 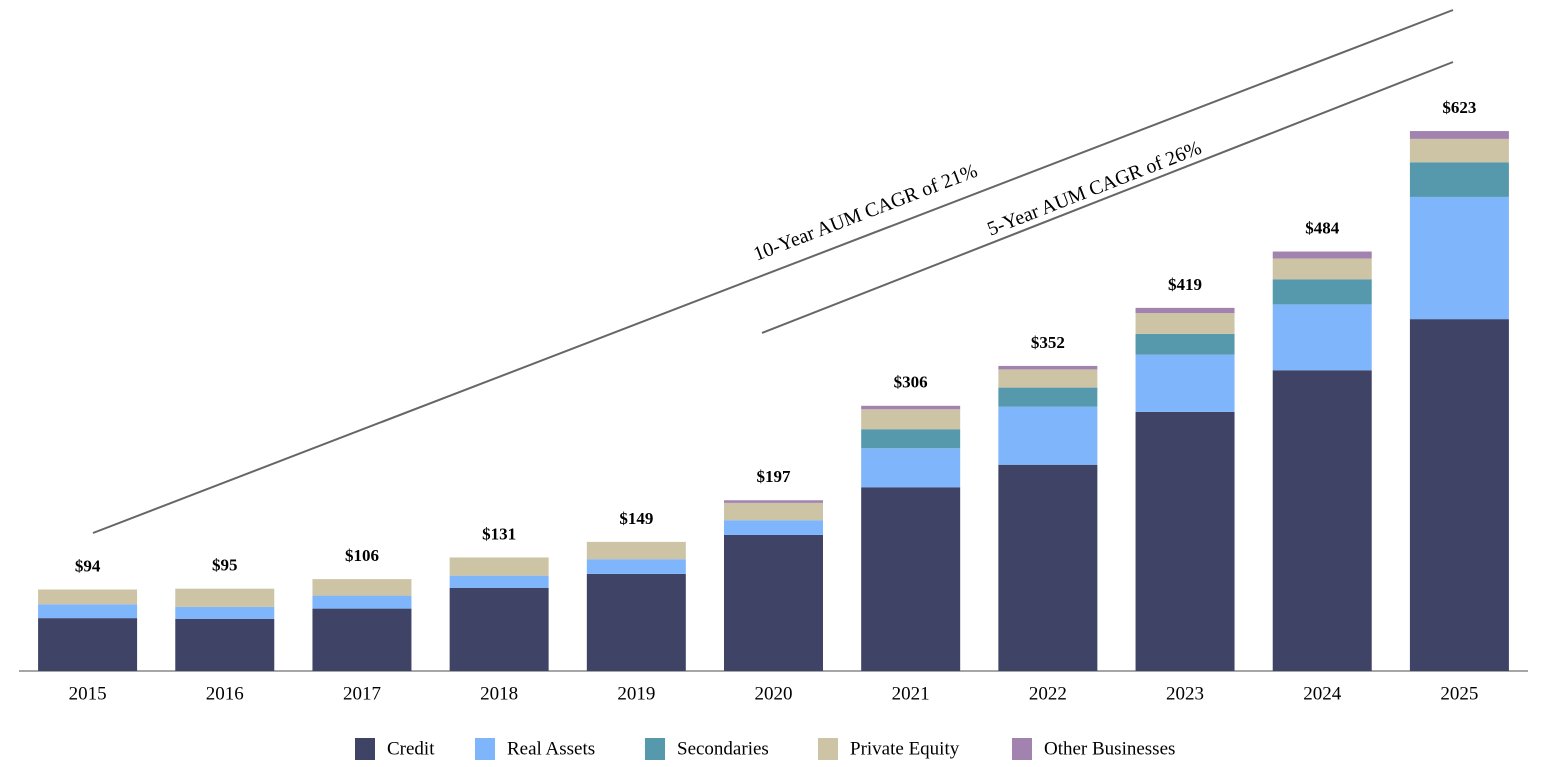 I want to click on legend-label: Credit, so click(x=411, y=748).